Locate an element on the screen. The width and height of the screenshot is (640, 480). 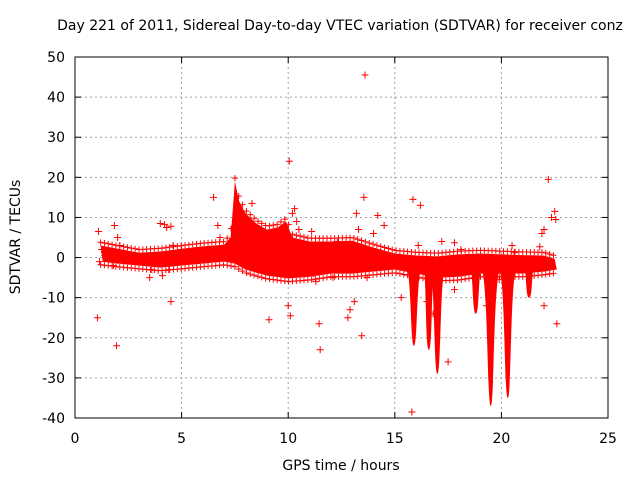
x-tick-label: 0 is located at coordinates (75, 439).